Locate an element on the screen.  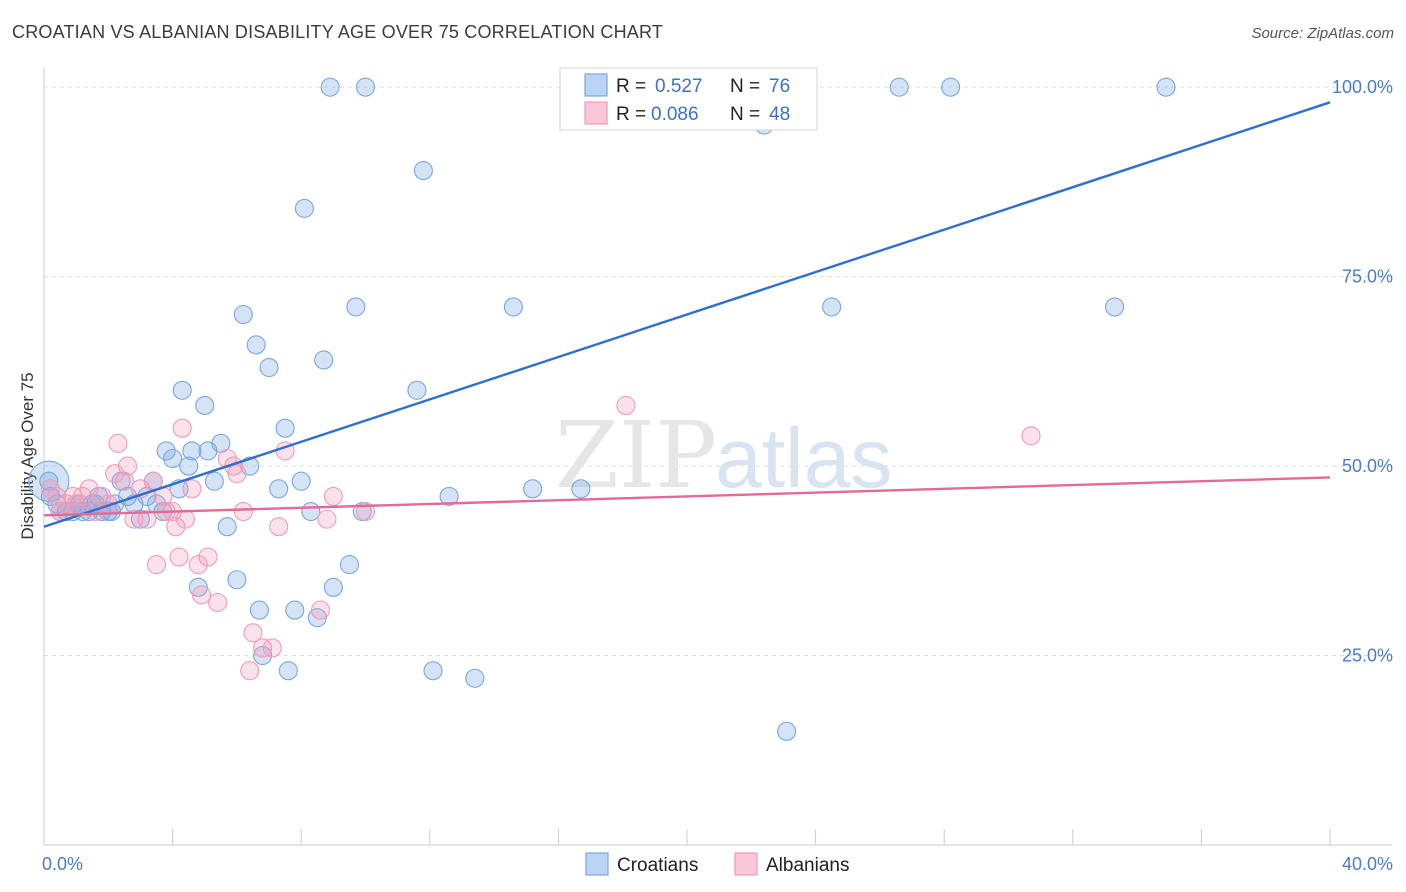
bottom-legend-croatians: Croatians is located at coordinates (657, 865).